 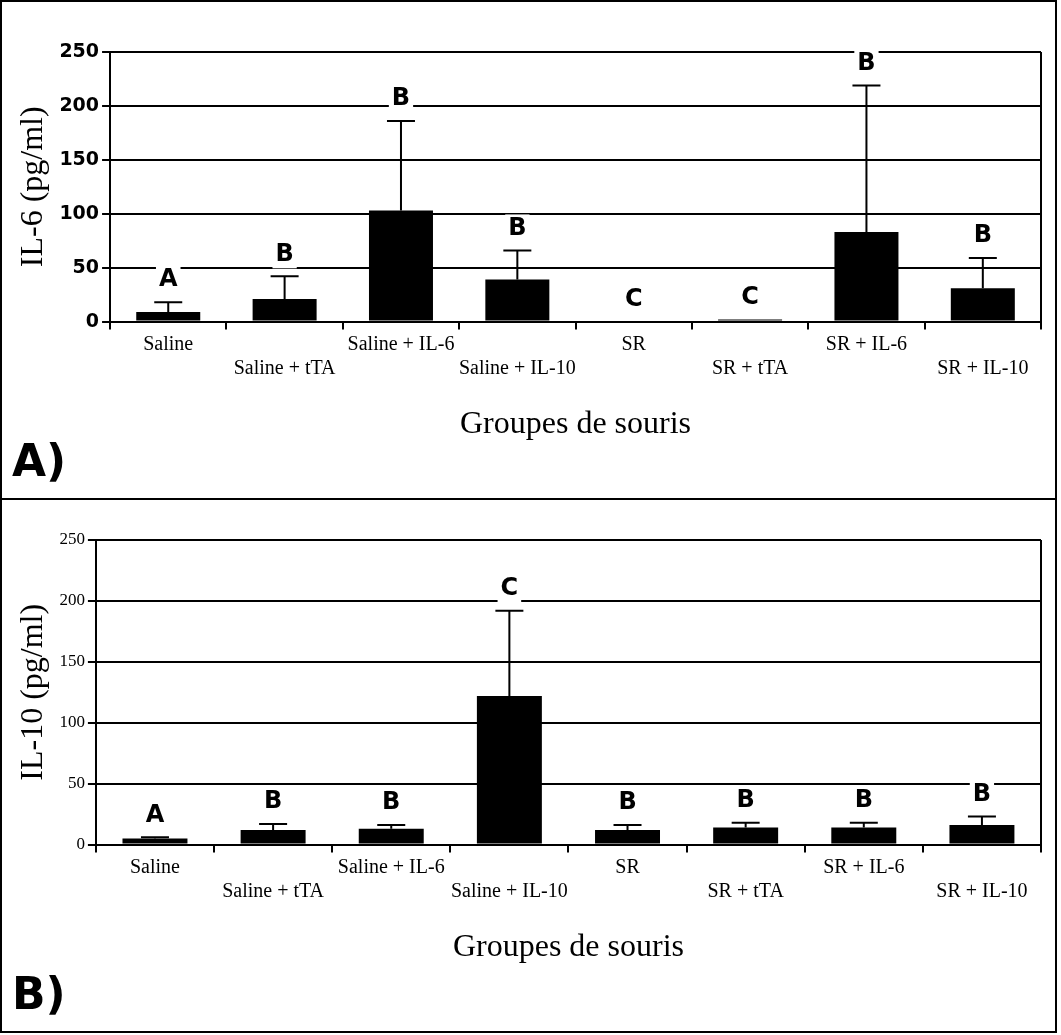 I want to click on text: B), so click(x=39, y=993).